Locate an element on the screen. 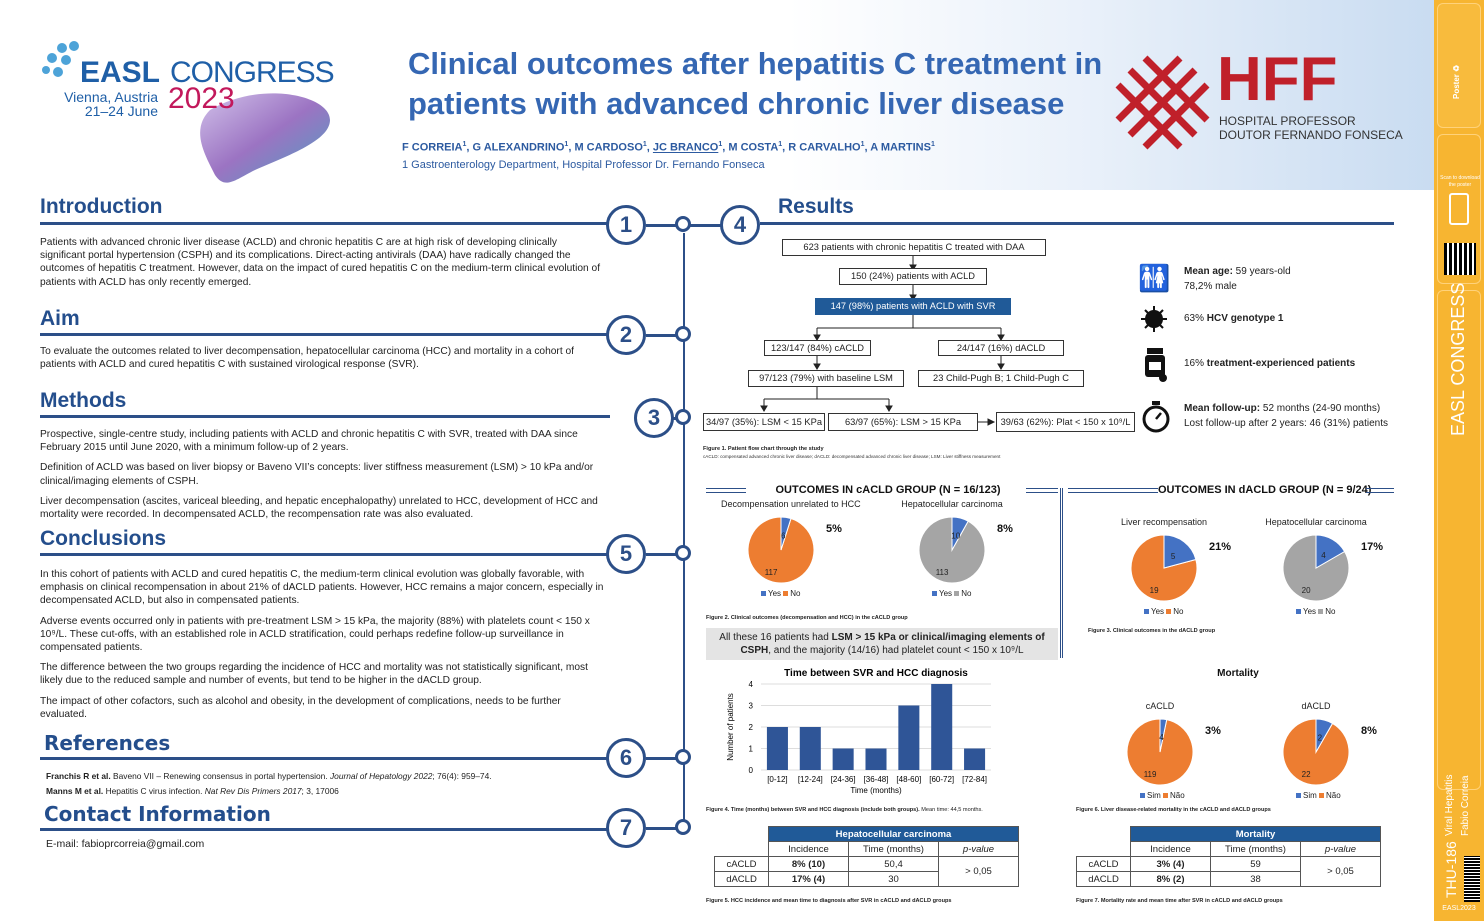 This screenshot has height=921, width=1484. aim-rule is located at coordinates (325, 334).